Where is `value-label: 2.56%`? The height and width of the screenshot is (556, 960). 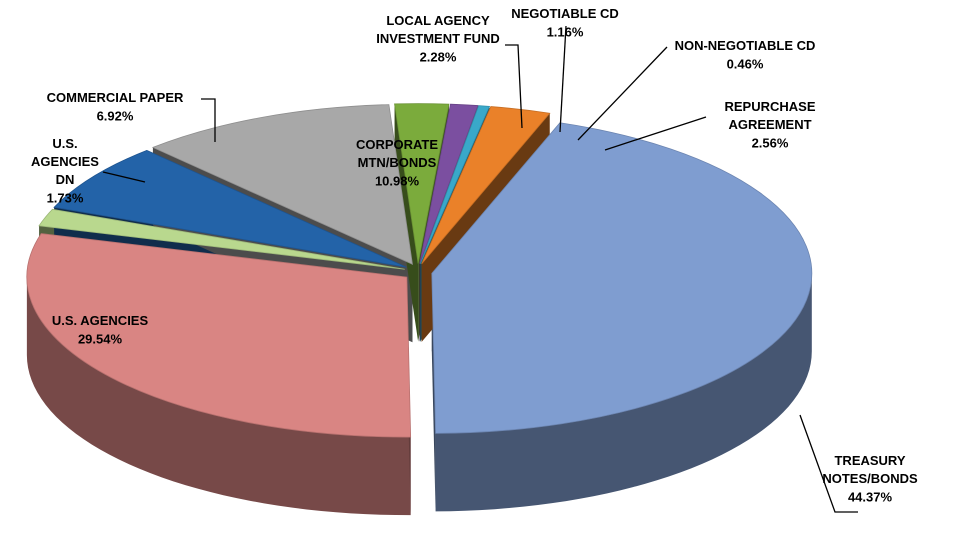 value-label: 2.56% is located at coordinates (770, 142).